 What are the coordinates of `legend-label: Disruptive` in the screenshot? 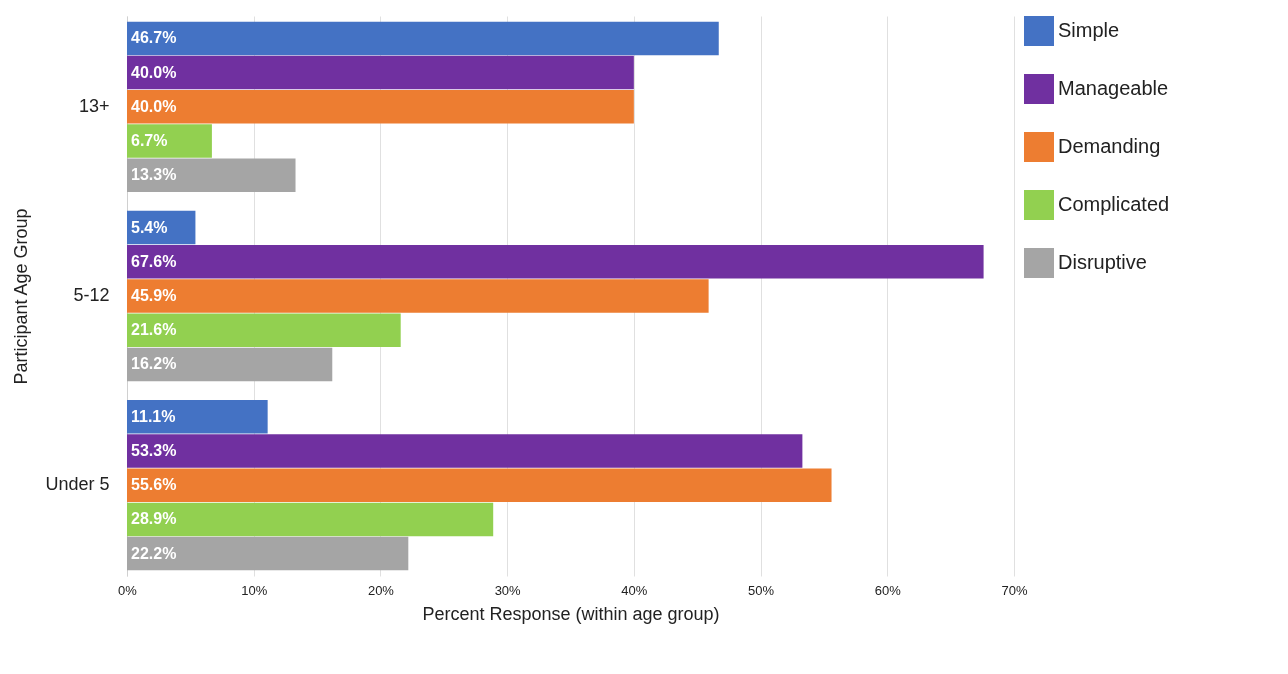 It's located at (1102, 262).